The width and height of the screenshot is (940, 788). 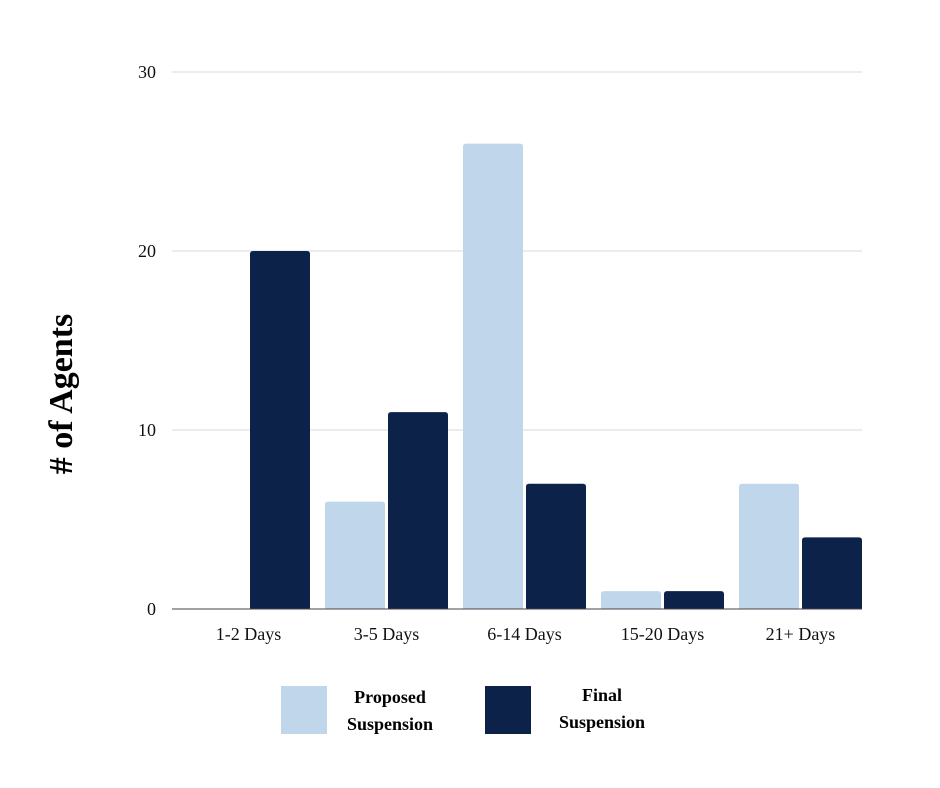 What do you see at coordinates (147, 340) in the screenshot?
I see `y-axis-ticks: 0 10 20 30` at bounding box center [147, 340].